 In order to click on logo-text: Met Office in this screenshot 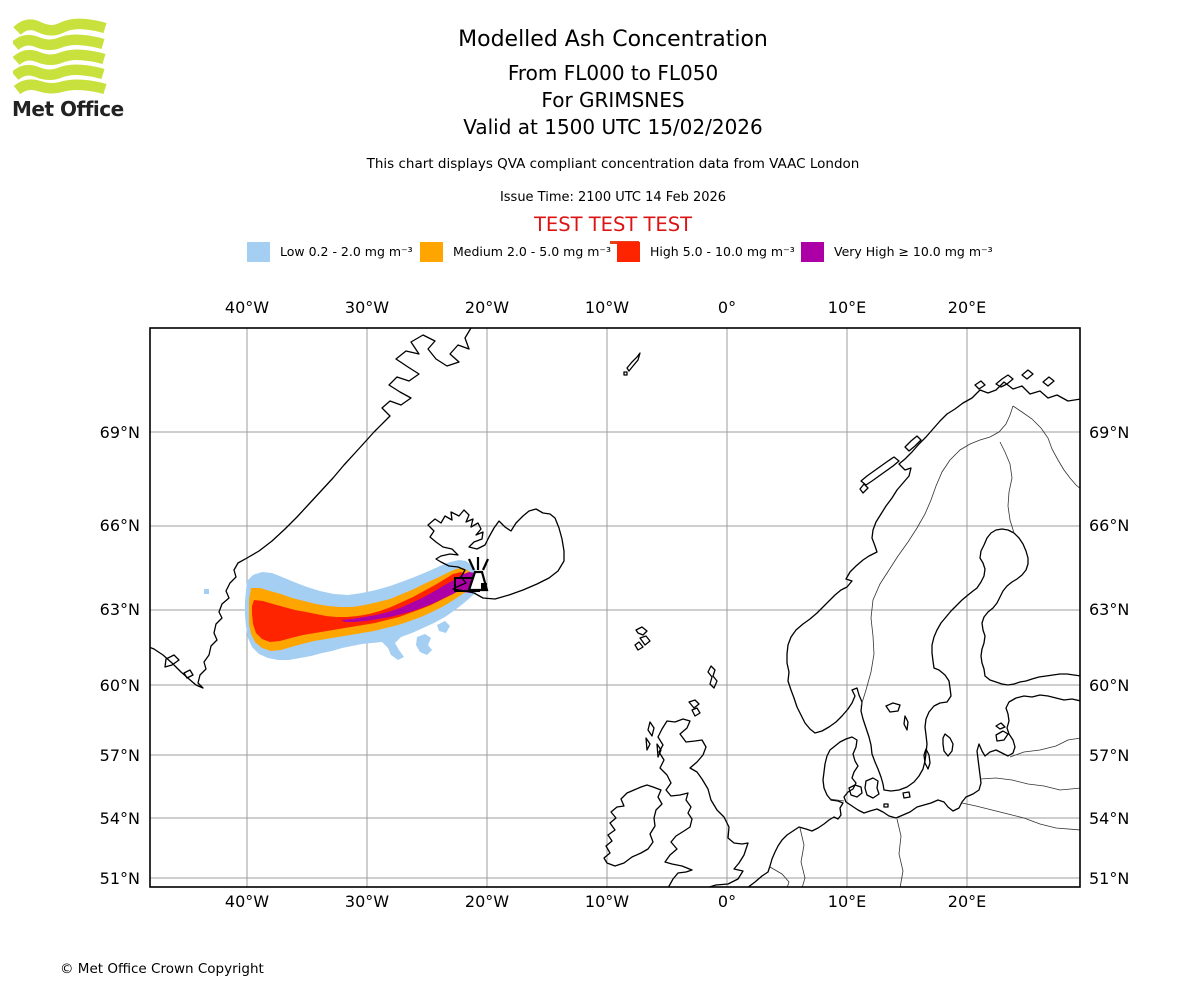, I will do `click(68, 109)`.